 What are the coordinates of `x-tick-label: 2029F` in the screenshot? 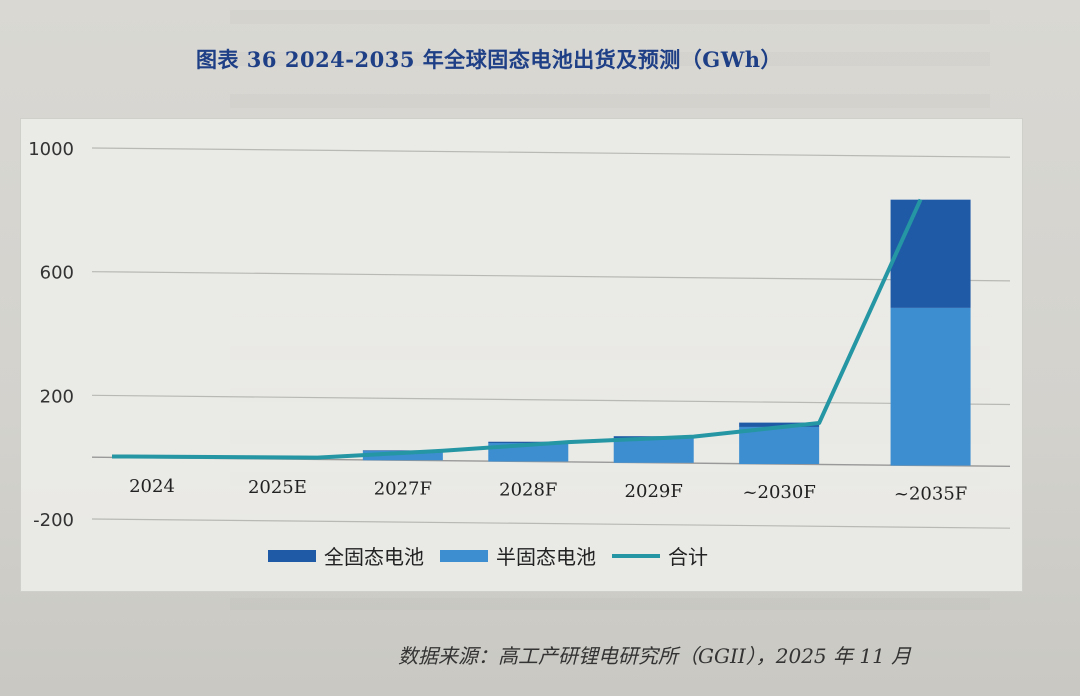 It's located at (654, 491).